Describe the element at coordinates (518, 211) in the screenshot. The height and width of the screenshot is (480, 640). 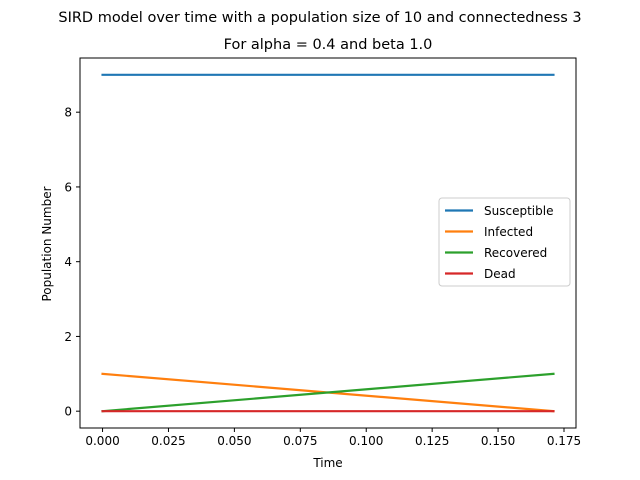
I see `legend-label-susceptible: Susceptible` at that location.